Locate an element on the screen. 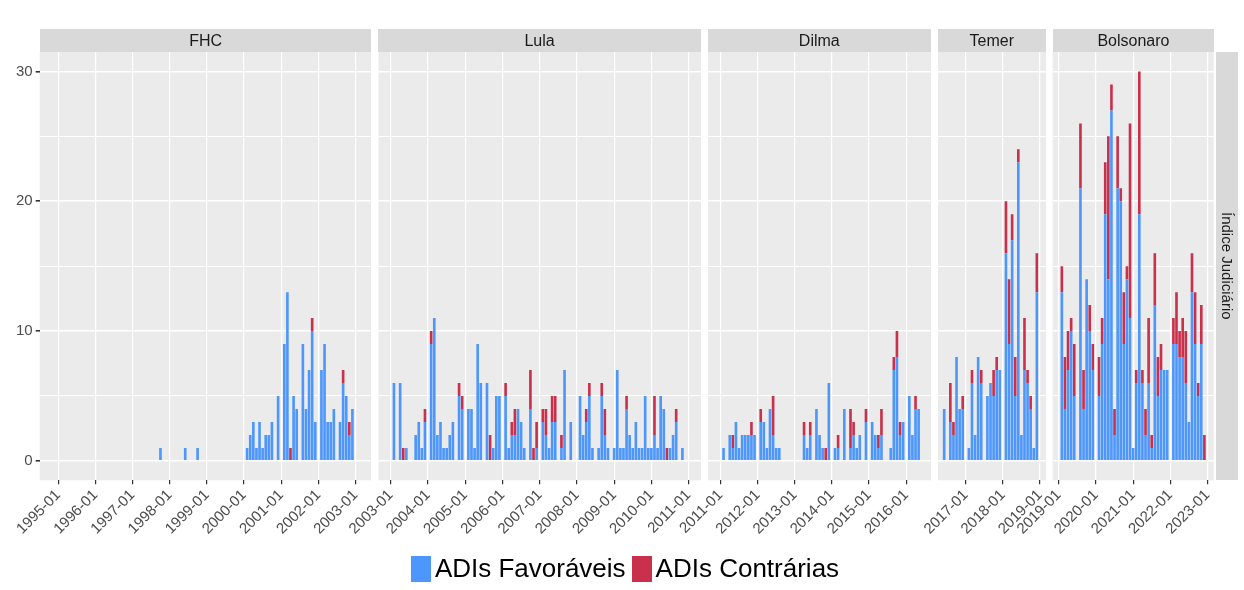 The height and width of the screenshot is (590, 1244). y-tick-label: 10 is located at coordinates (25, 330).